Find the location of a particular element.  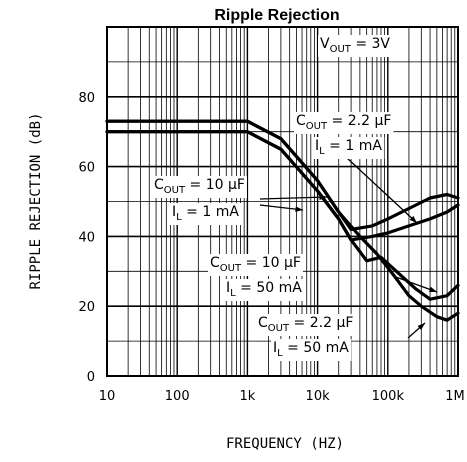

y-tick-label: 0 is located at coordinates (91, 377).